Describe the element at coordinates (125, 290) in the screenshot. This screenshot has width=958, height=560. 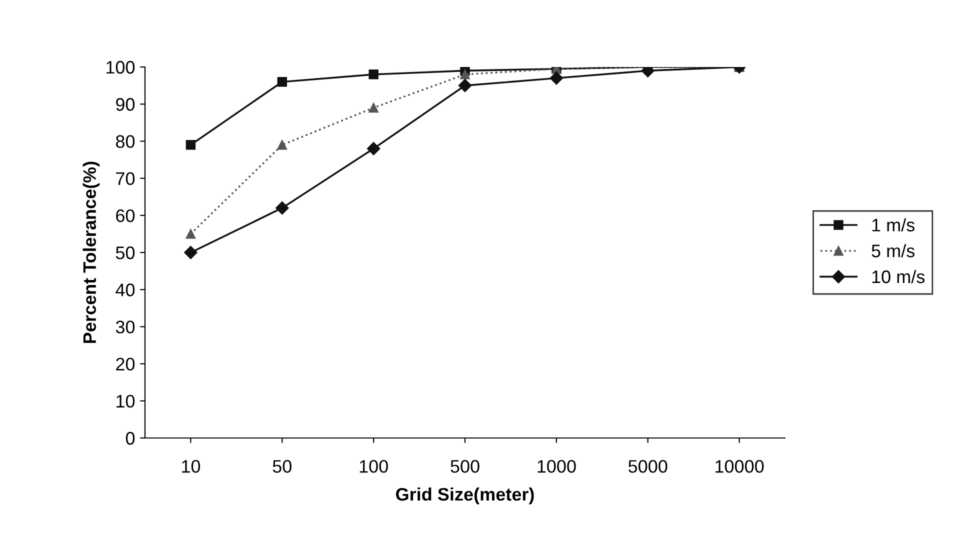
I see `y-tick-label: 40` at that location.